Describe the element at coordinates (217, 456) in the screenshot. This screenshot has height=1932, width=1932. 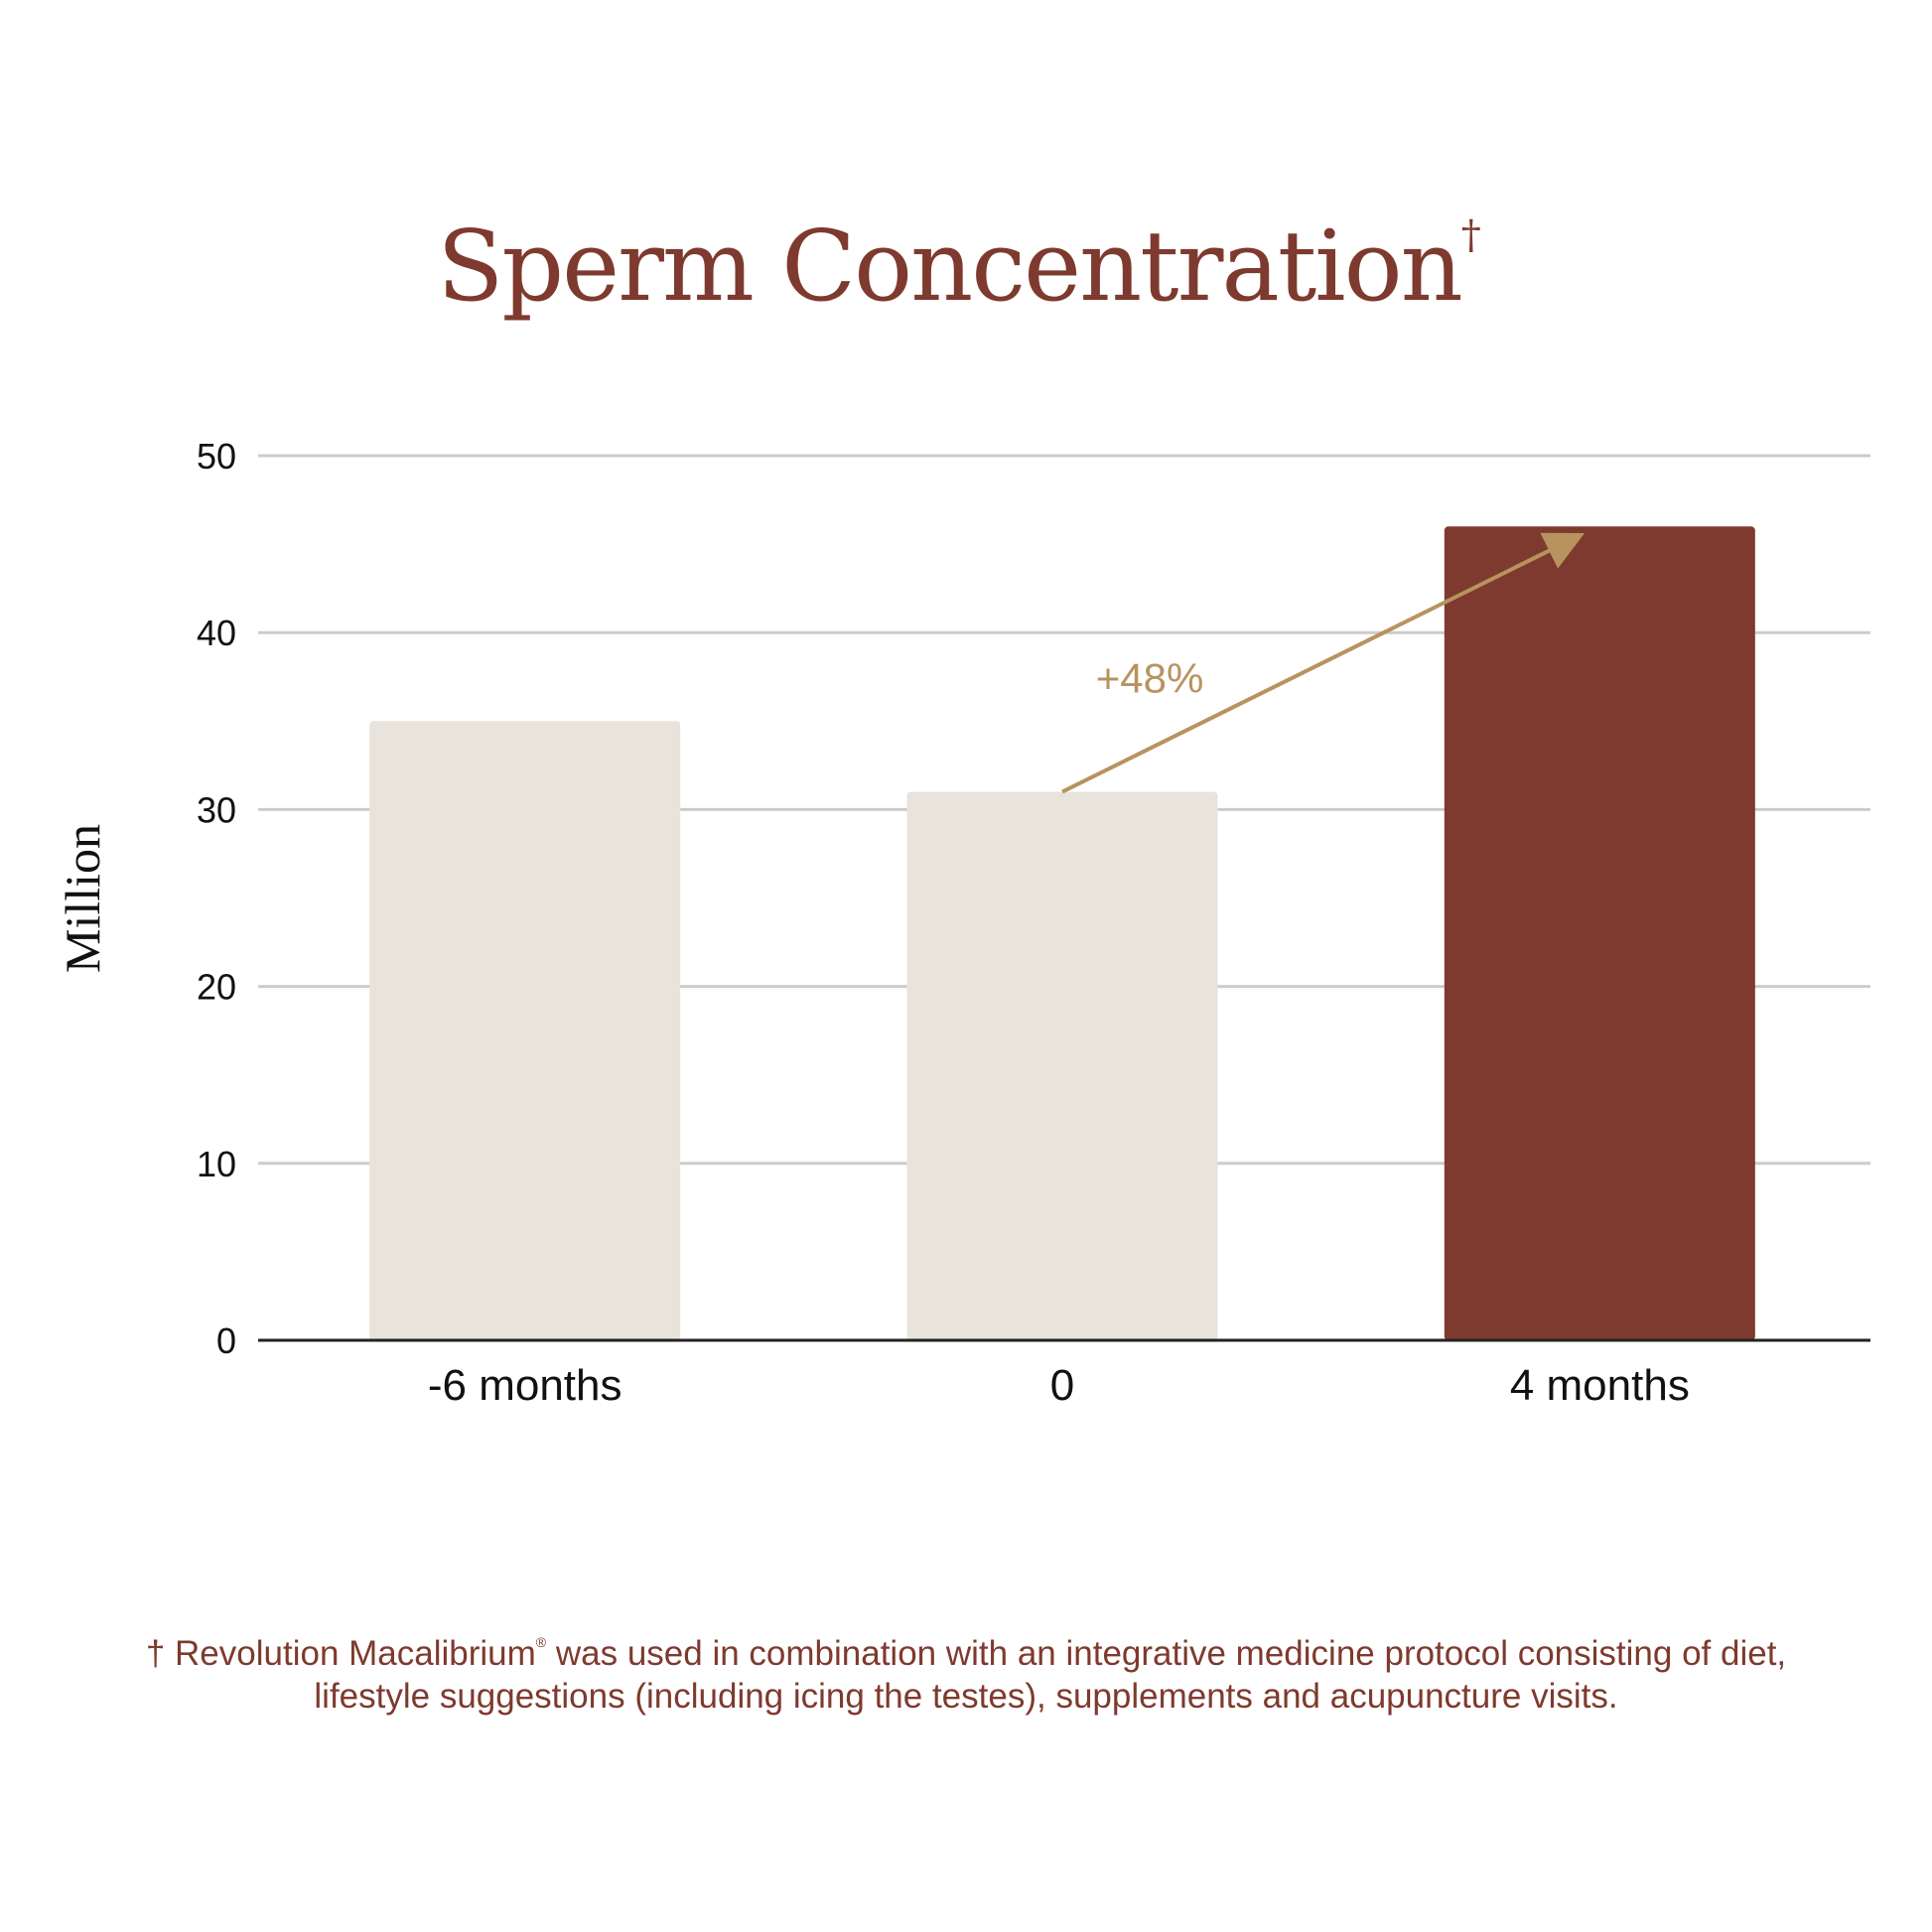
I see `y-tick-label: 50` at that location.